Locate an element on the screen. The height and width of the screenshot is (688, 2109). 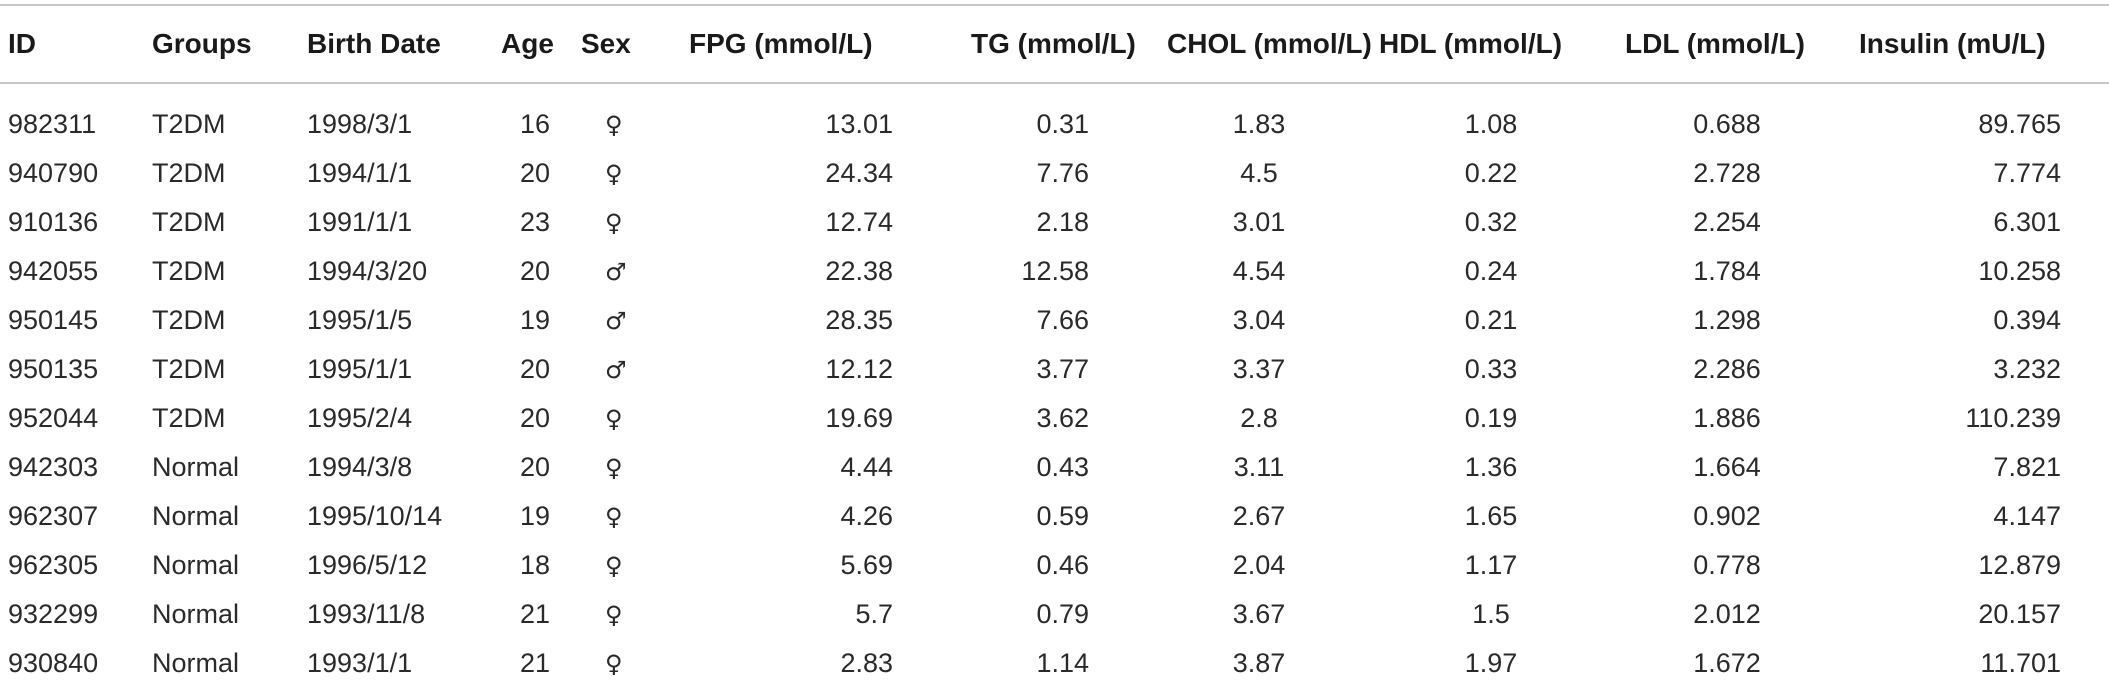
cell-insulin: 4.147 is located at coordinates (2027, 516).